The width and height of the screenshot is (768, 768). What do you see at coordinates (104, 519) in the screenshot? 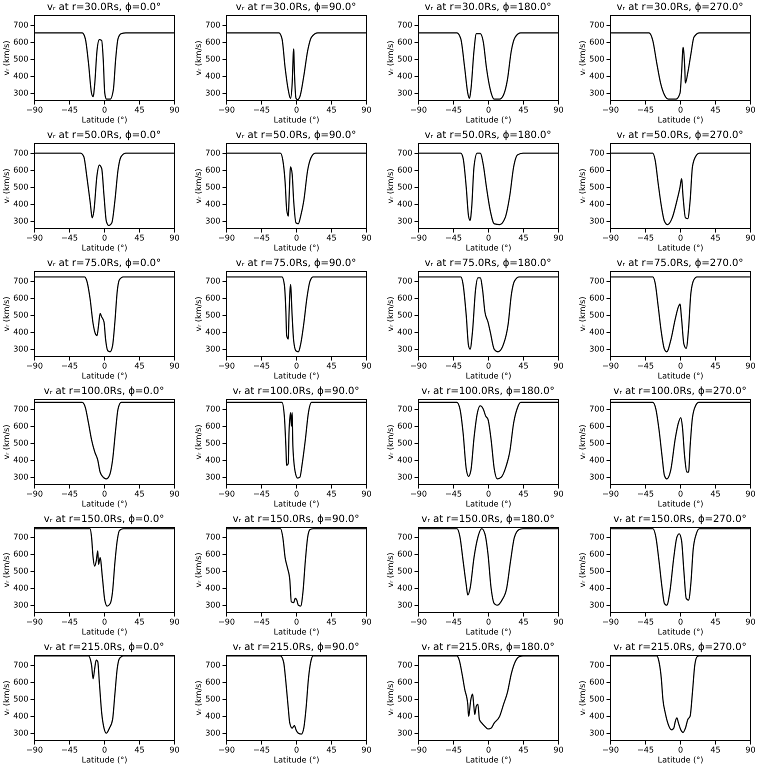
I see `chart-title: vᵣ at r=150.0Rs, ϕ=0.0°` at bounding box center [104, 519].